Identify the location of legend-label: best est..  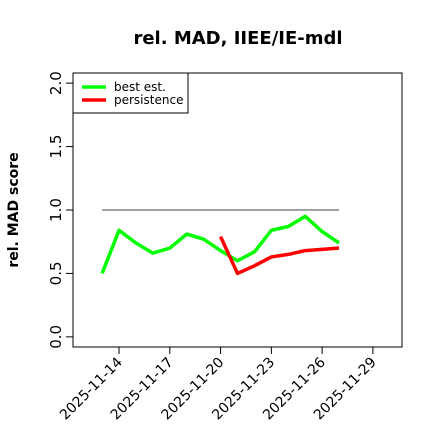
(140, 87).